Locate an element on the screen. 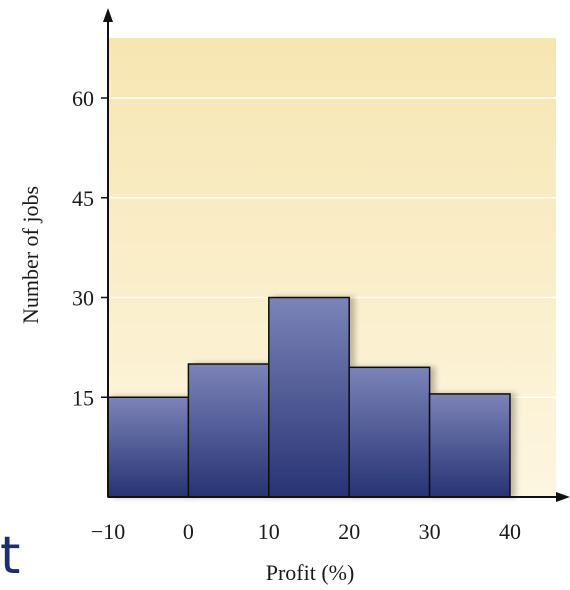 The height and width of the screenshot is (590, 570). y-tick-label-1: 30 is located at coordinates (83, 298).